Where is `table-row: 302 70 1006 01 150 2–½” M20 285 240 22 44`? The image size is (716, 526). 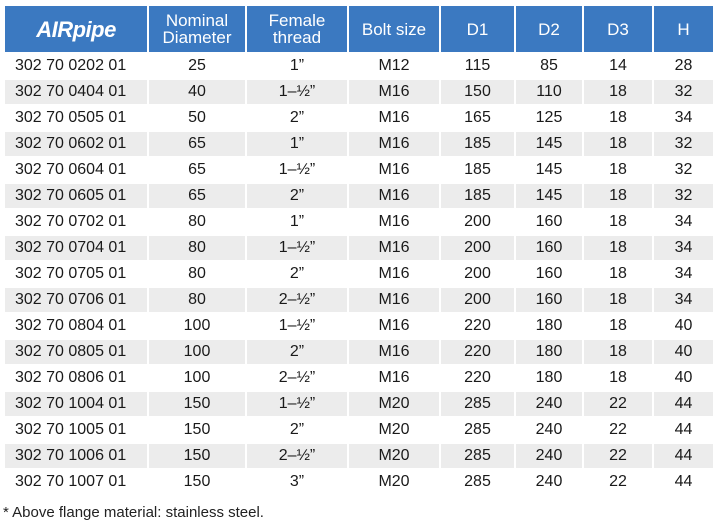
table-row: 302 70 1006 01 150 2–½” M20 285 240 22 44 is located at coordinates (359, 456).